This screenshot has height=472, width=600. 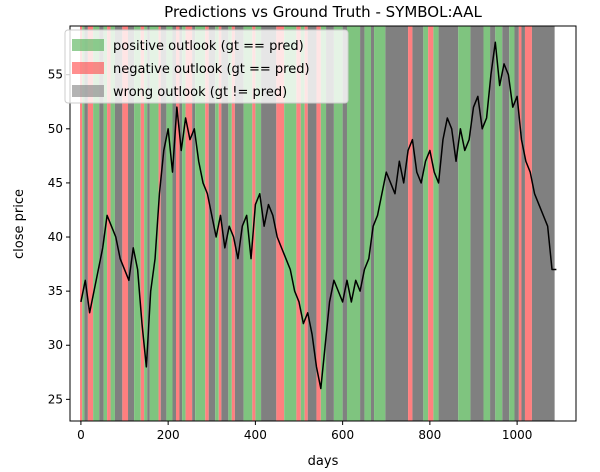 What do you see at coordinates (429, 435) in the screenshot?
I see `x-tick-label: 800` at bounding box center [429, 435].